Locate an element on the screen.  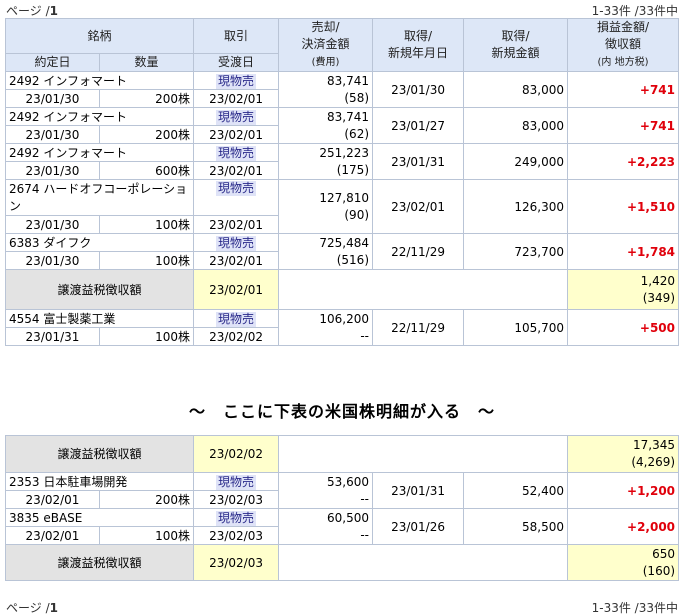
tax-summary-row: 譲渡益税徴収額 23/02/01 1,420 (349) is located at coordinates (342, 289).